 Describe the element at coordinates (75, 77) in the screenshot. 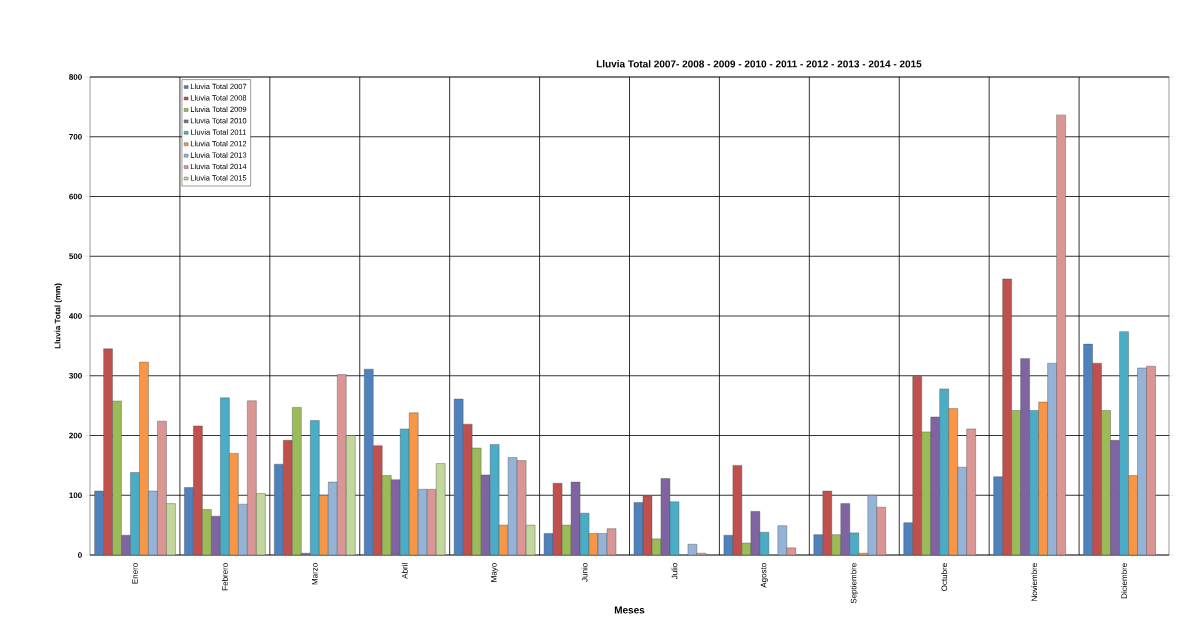

I see `y-tick-label: 800` at that location.